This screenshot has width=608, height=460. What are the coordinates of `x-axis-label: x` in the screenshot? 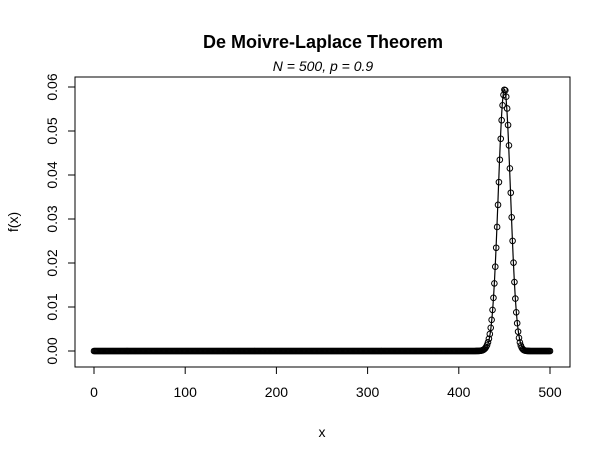 It's located at (322, 432).